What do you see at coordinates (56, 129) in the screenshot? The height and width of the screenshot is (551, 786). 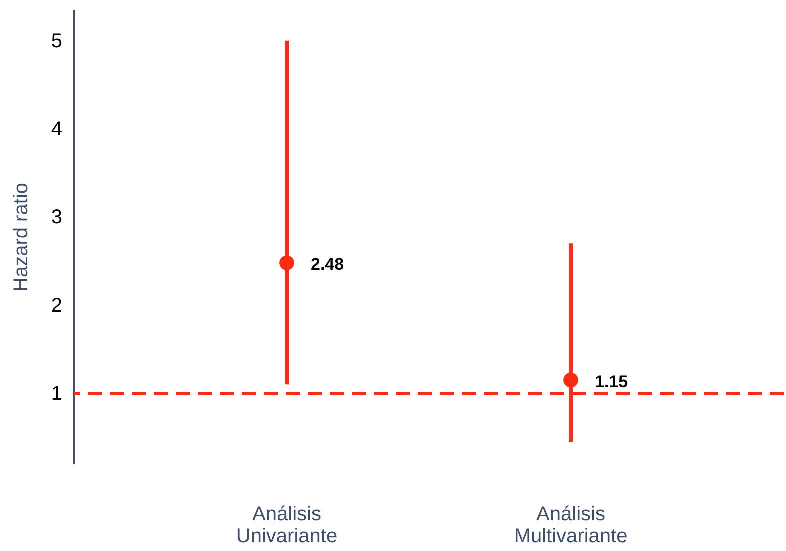 I see `y-tick-label: 4` at bounding box center [56, 129].